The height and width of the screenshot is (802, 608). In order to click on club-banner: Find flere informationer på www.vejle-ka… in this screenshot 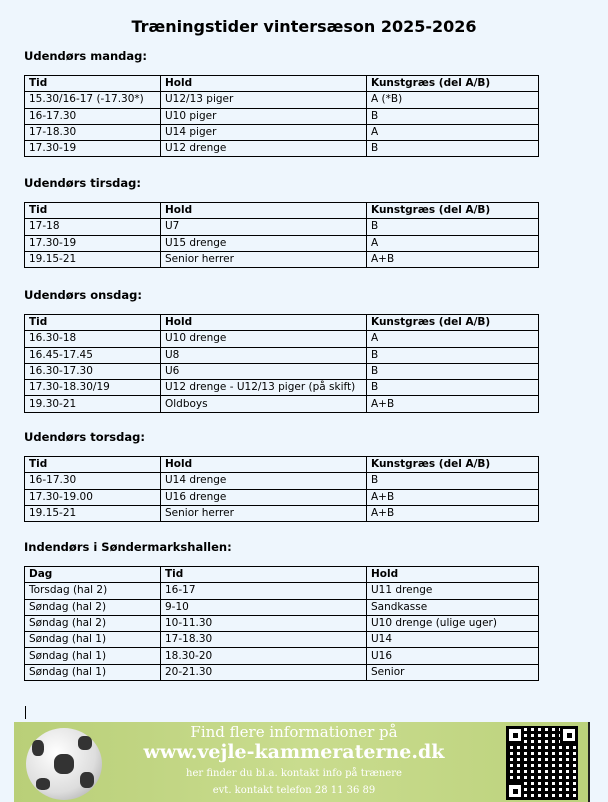, I will do `click(302, 762)`.